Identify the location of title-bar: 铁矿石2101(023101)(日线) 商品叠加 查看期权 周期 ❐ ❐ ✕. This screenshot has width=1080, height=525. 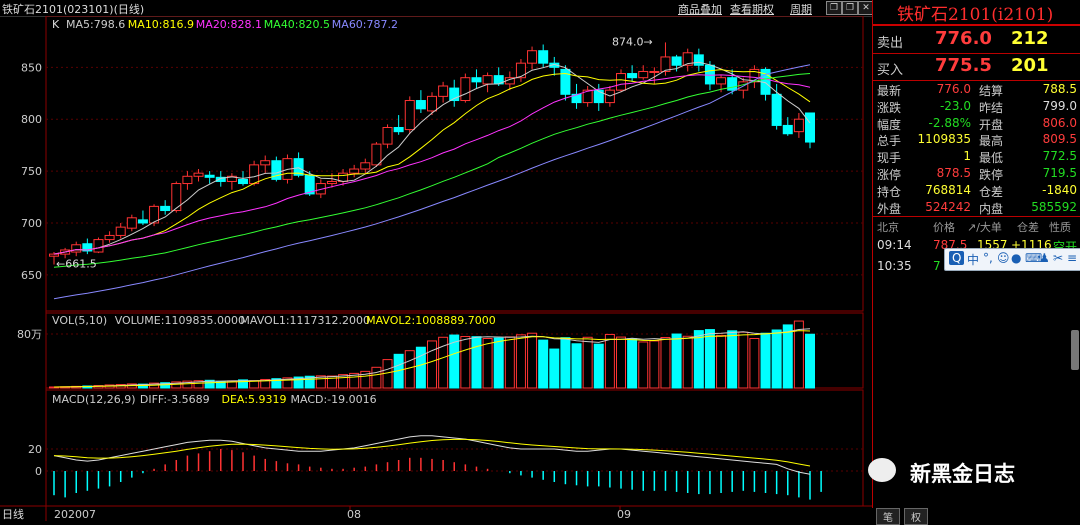
(437, 8).